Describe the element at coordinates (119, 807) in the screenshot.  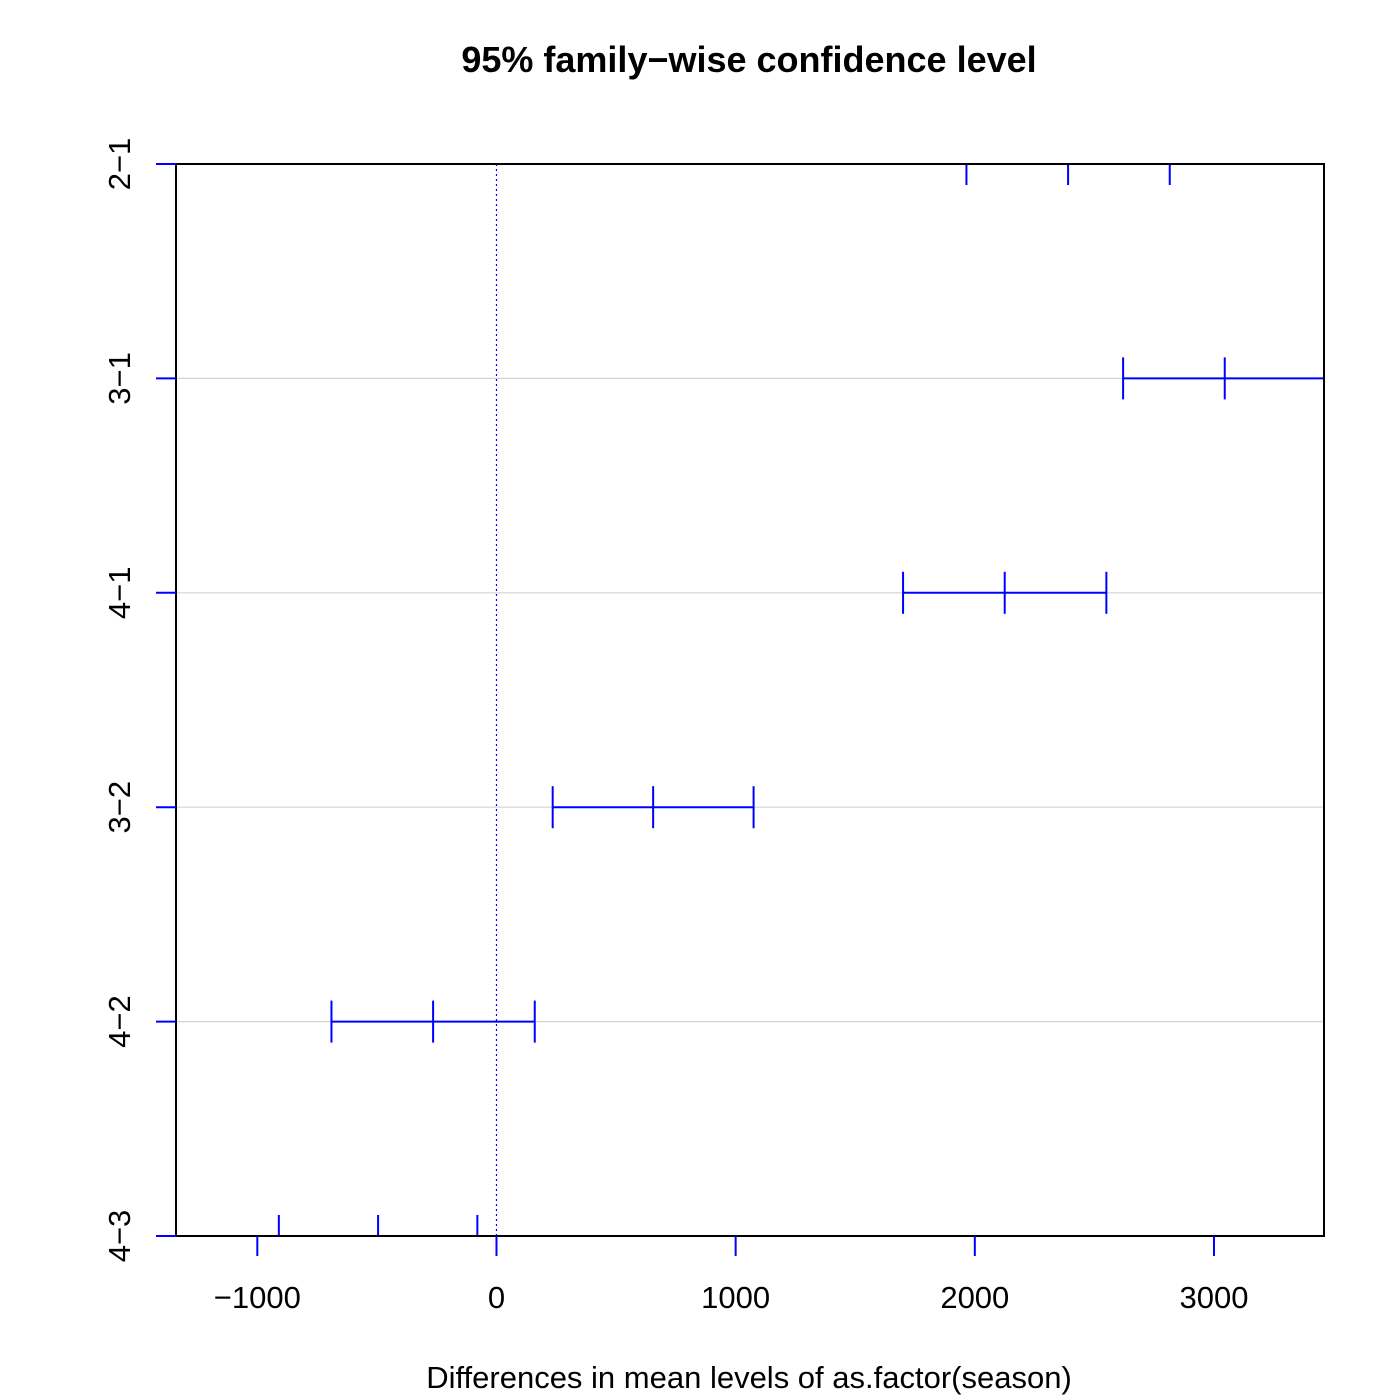
I see `y-tick-label: 3−2` at that location.